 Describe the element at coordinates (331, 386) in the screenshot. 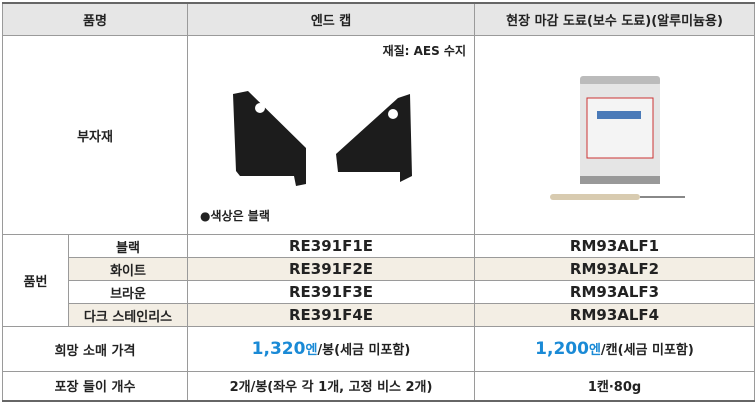

I see `packaging-cell: 2개/봉(좌우 각 1개, 고정 비스 2개)` at that location.